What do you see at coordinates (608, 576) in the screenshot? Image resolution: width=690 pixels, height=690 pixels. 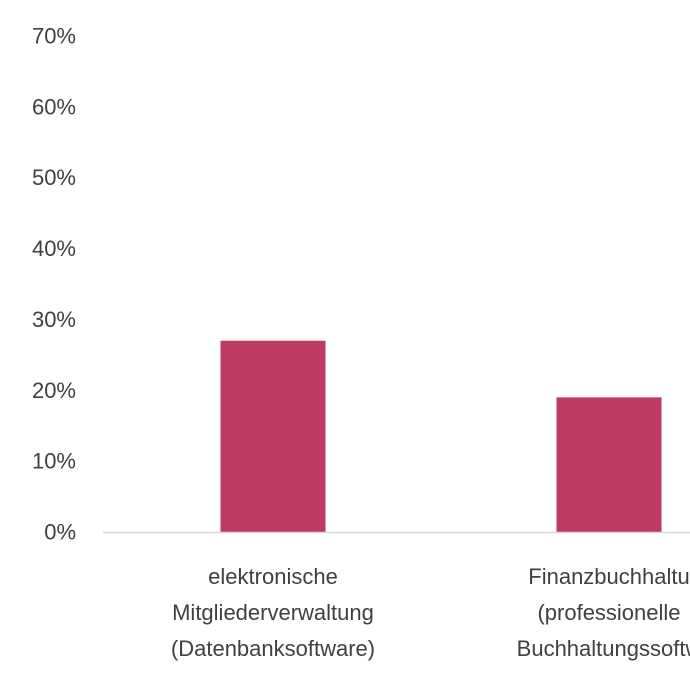 I see `x-category-label: Finanzbuchhaltu` at bounding box center [608, 576].